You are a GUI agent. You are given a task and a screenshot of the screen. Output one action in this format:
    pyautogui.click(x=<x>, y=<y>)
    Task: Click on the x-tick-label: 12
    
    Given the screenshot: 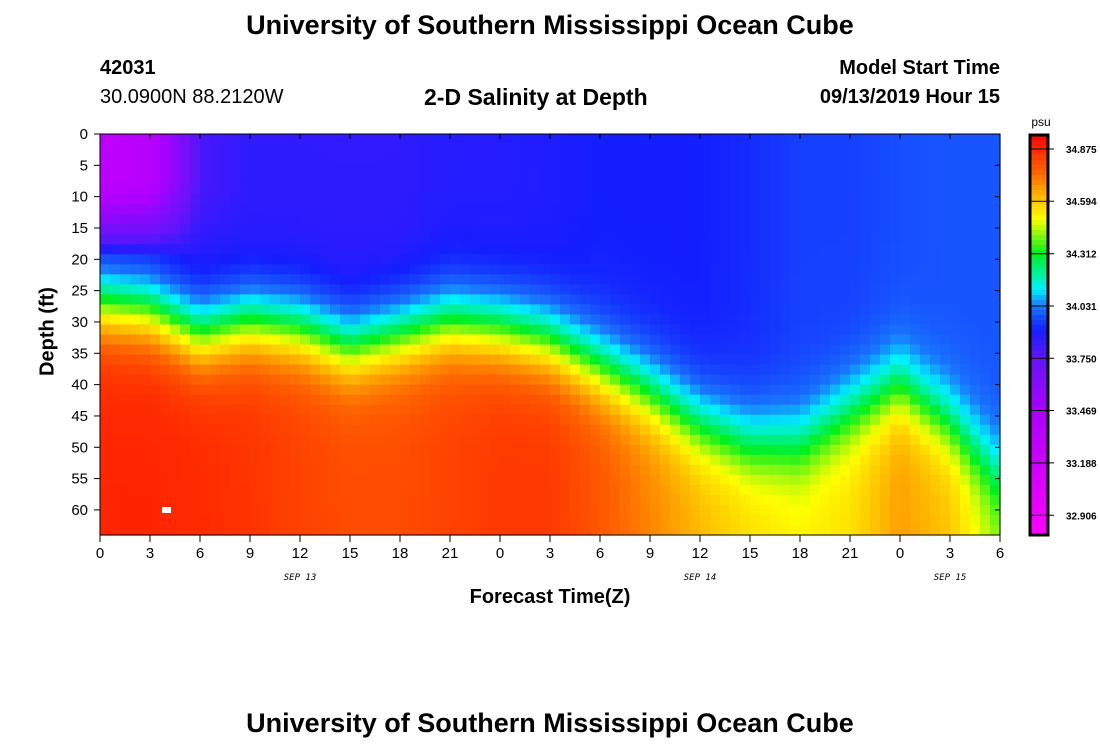 What is the action you would take?
    pyautogui.click(x=300, y=553)
    